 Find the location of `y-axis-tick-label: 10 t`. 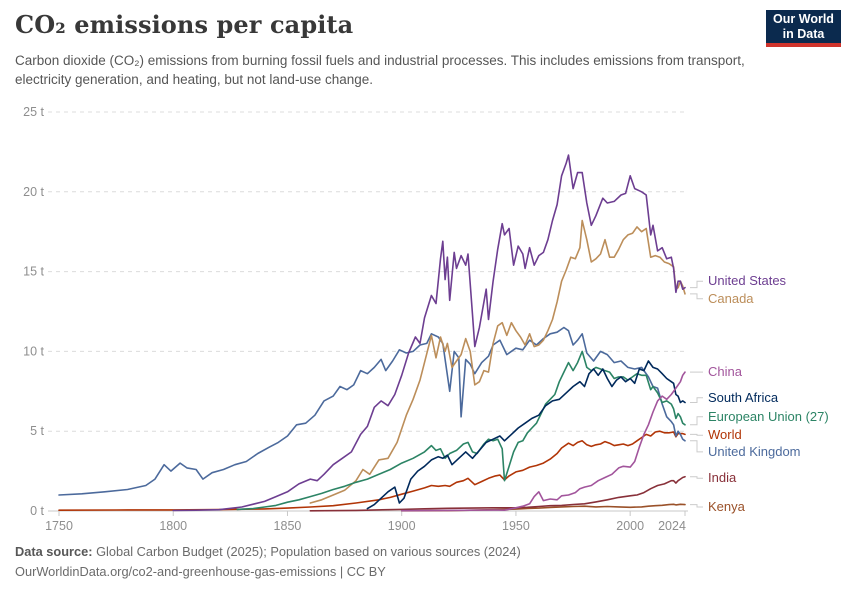

y-axis-tick-label: 10 t is located at coordinates (33, 351).